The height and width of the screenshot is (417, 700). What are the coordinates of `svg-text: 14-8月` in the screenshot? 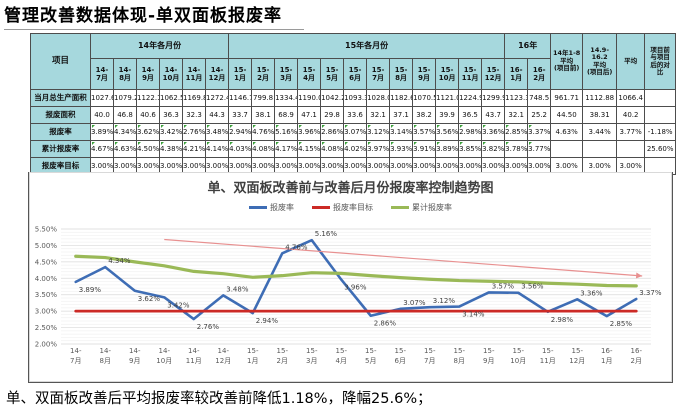 It's located at (105, 356).